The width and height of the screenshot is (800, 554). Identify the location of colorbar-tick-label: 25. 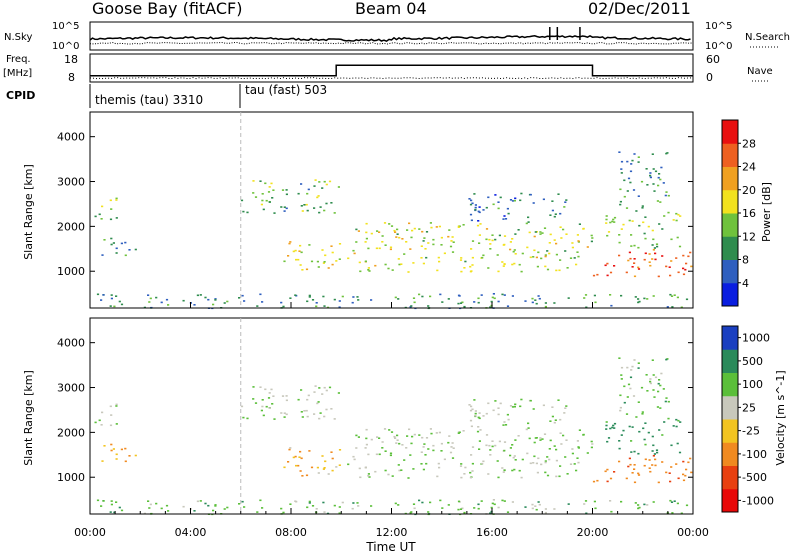
(749, 407).